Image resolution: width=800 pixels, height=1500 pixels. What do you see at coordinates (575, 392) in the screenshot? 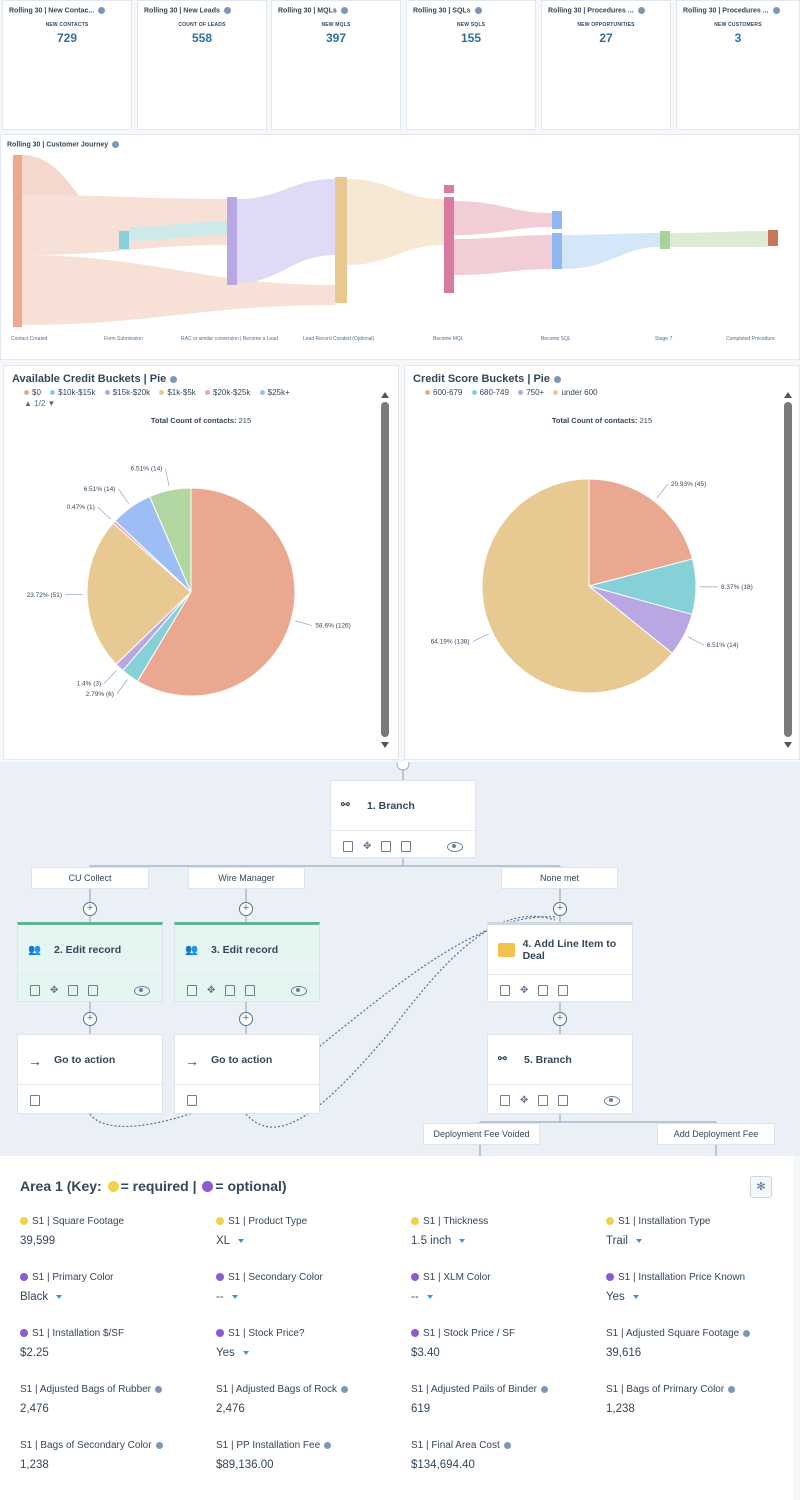
I see `legend-item: under 600` at bounding box center [575, 392].